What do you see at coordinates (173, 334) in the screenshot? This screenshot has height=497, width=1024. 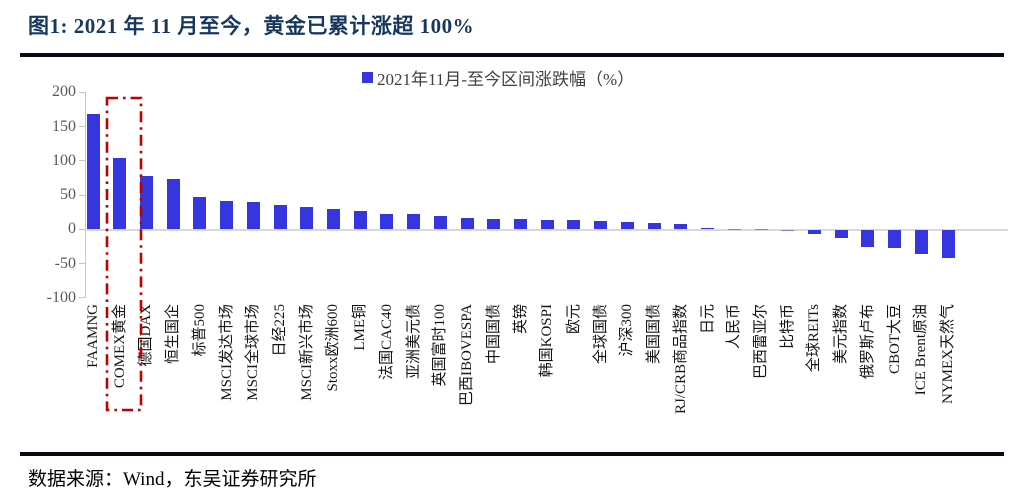 I see `x-axis-label-恒生国企: 恒生国企` at bounding box center [173, 334].